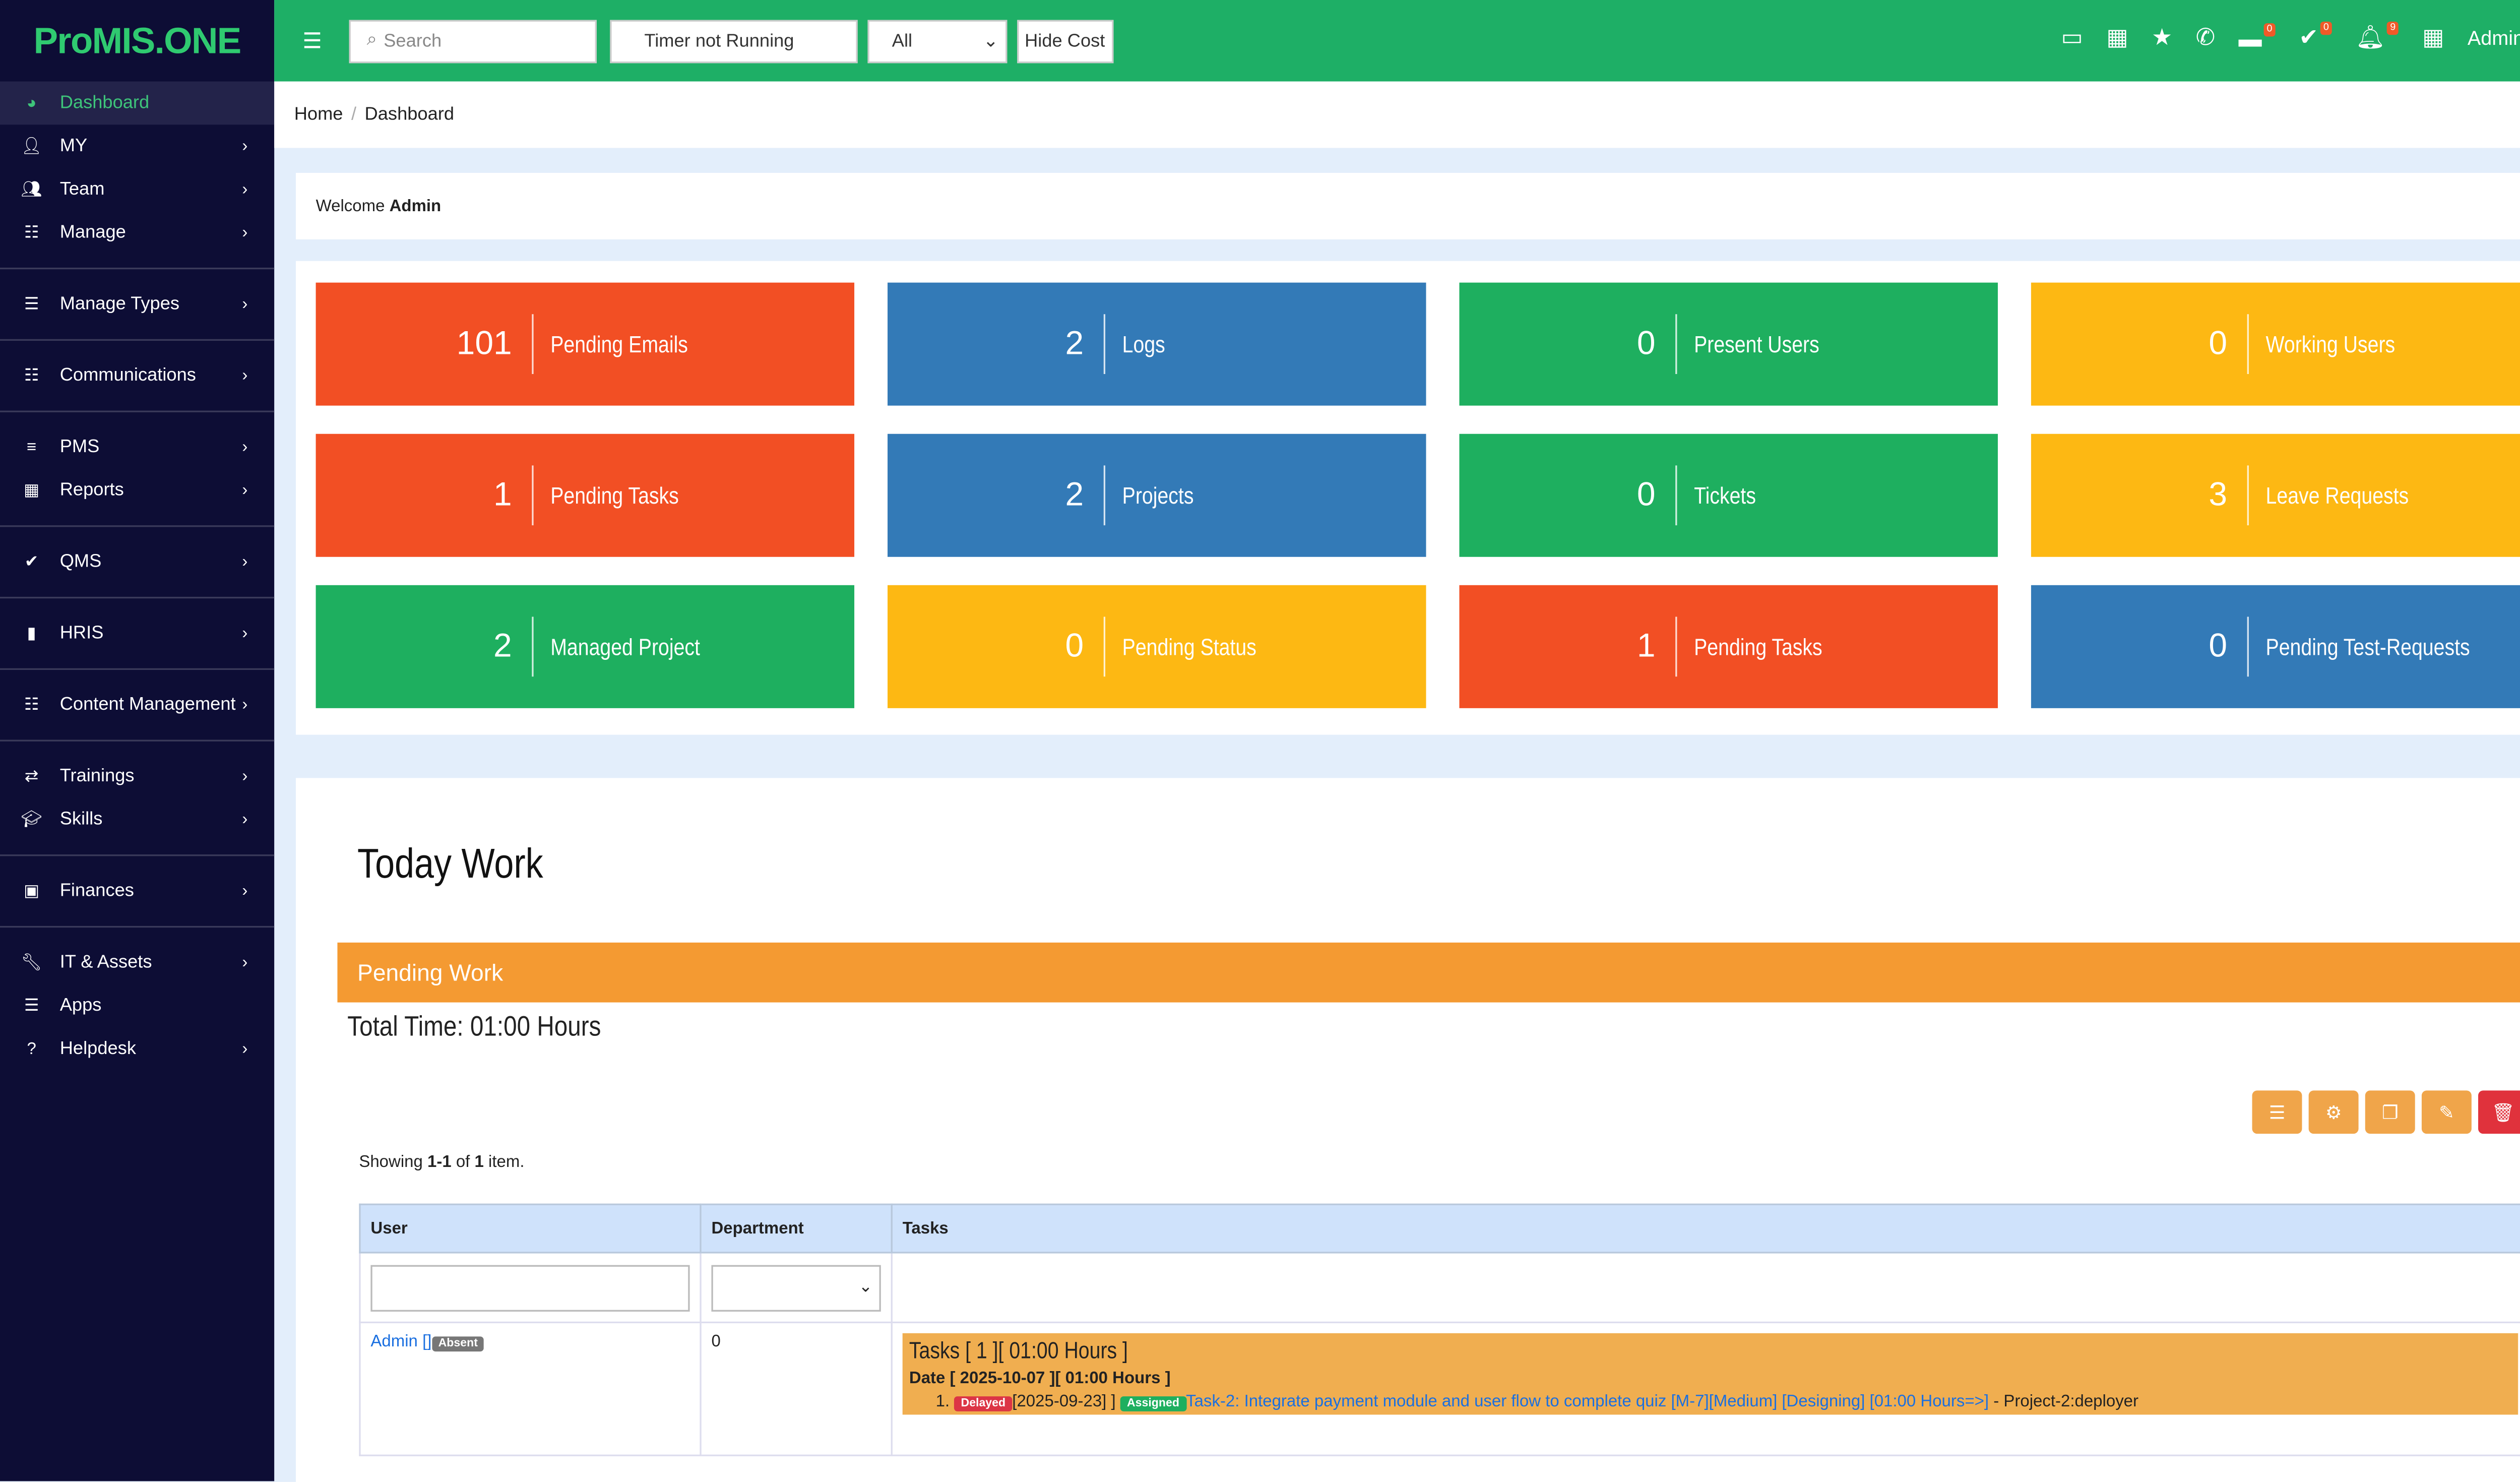  I want to click on star-icon: ★, so click(2162, 37).